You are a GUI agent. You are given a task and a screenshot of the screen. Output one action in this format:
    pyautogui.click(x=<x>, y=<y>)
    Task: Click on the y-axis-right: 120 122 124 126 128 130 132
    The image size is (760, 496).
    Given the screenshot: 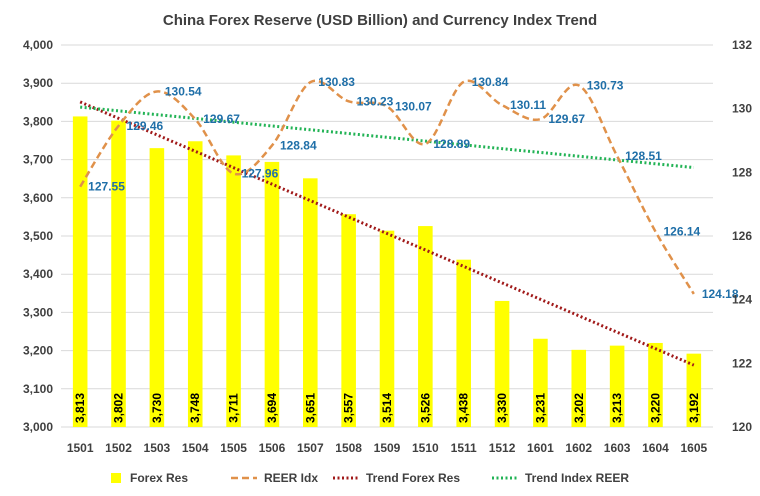 What is the action you would take?
    pyautogui.click(x=742, y=236)
    